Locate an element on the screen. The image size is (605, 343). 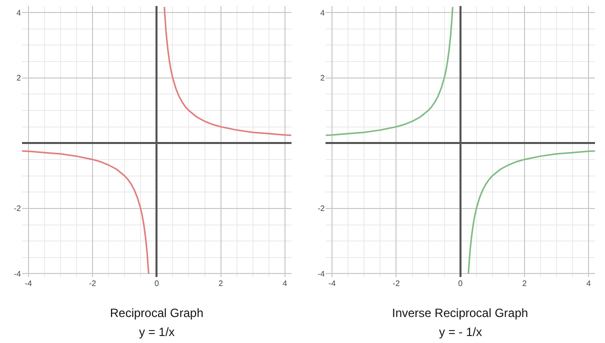
text: y = 1/x is located at coordinates (157, 332).